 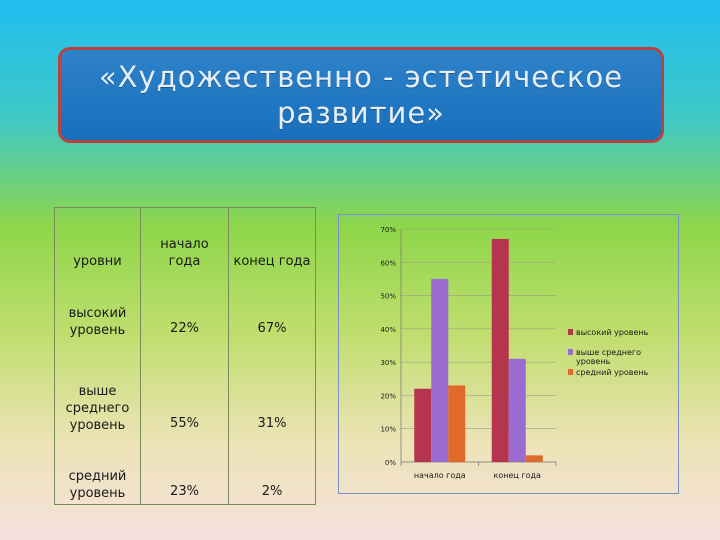 What do you see at coordinates (97, 388) in the screenshot?
I see `row-level: выше среднего уровень` at bounding box center [97, 388].